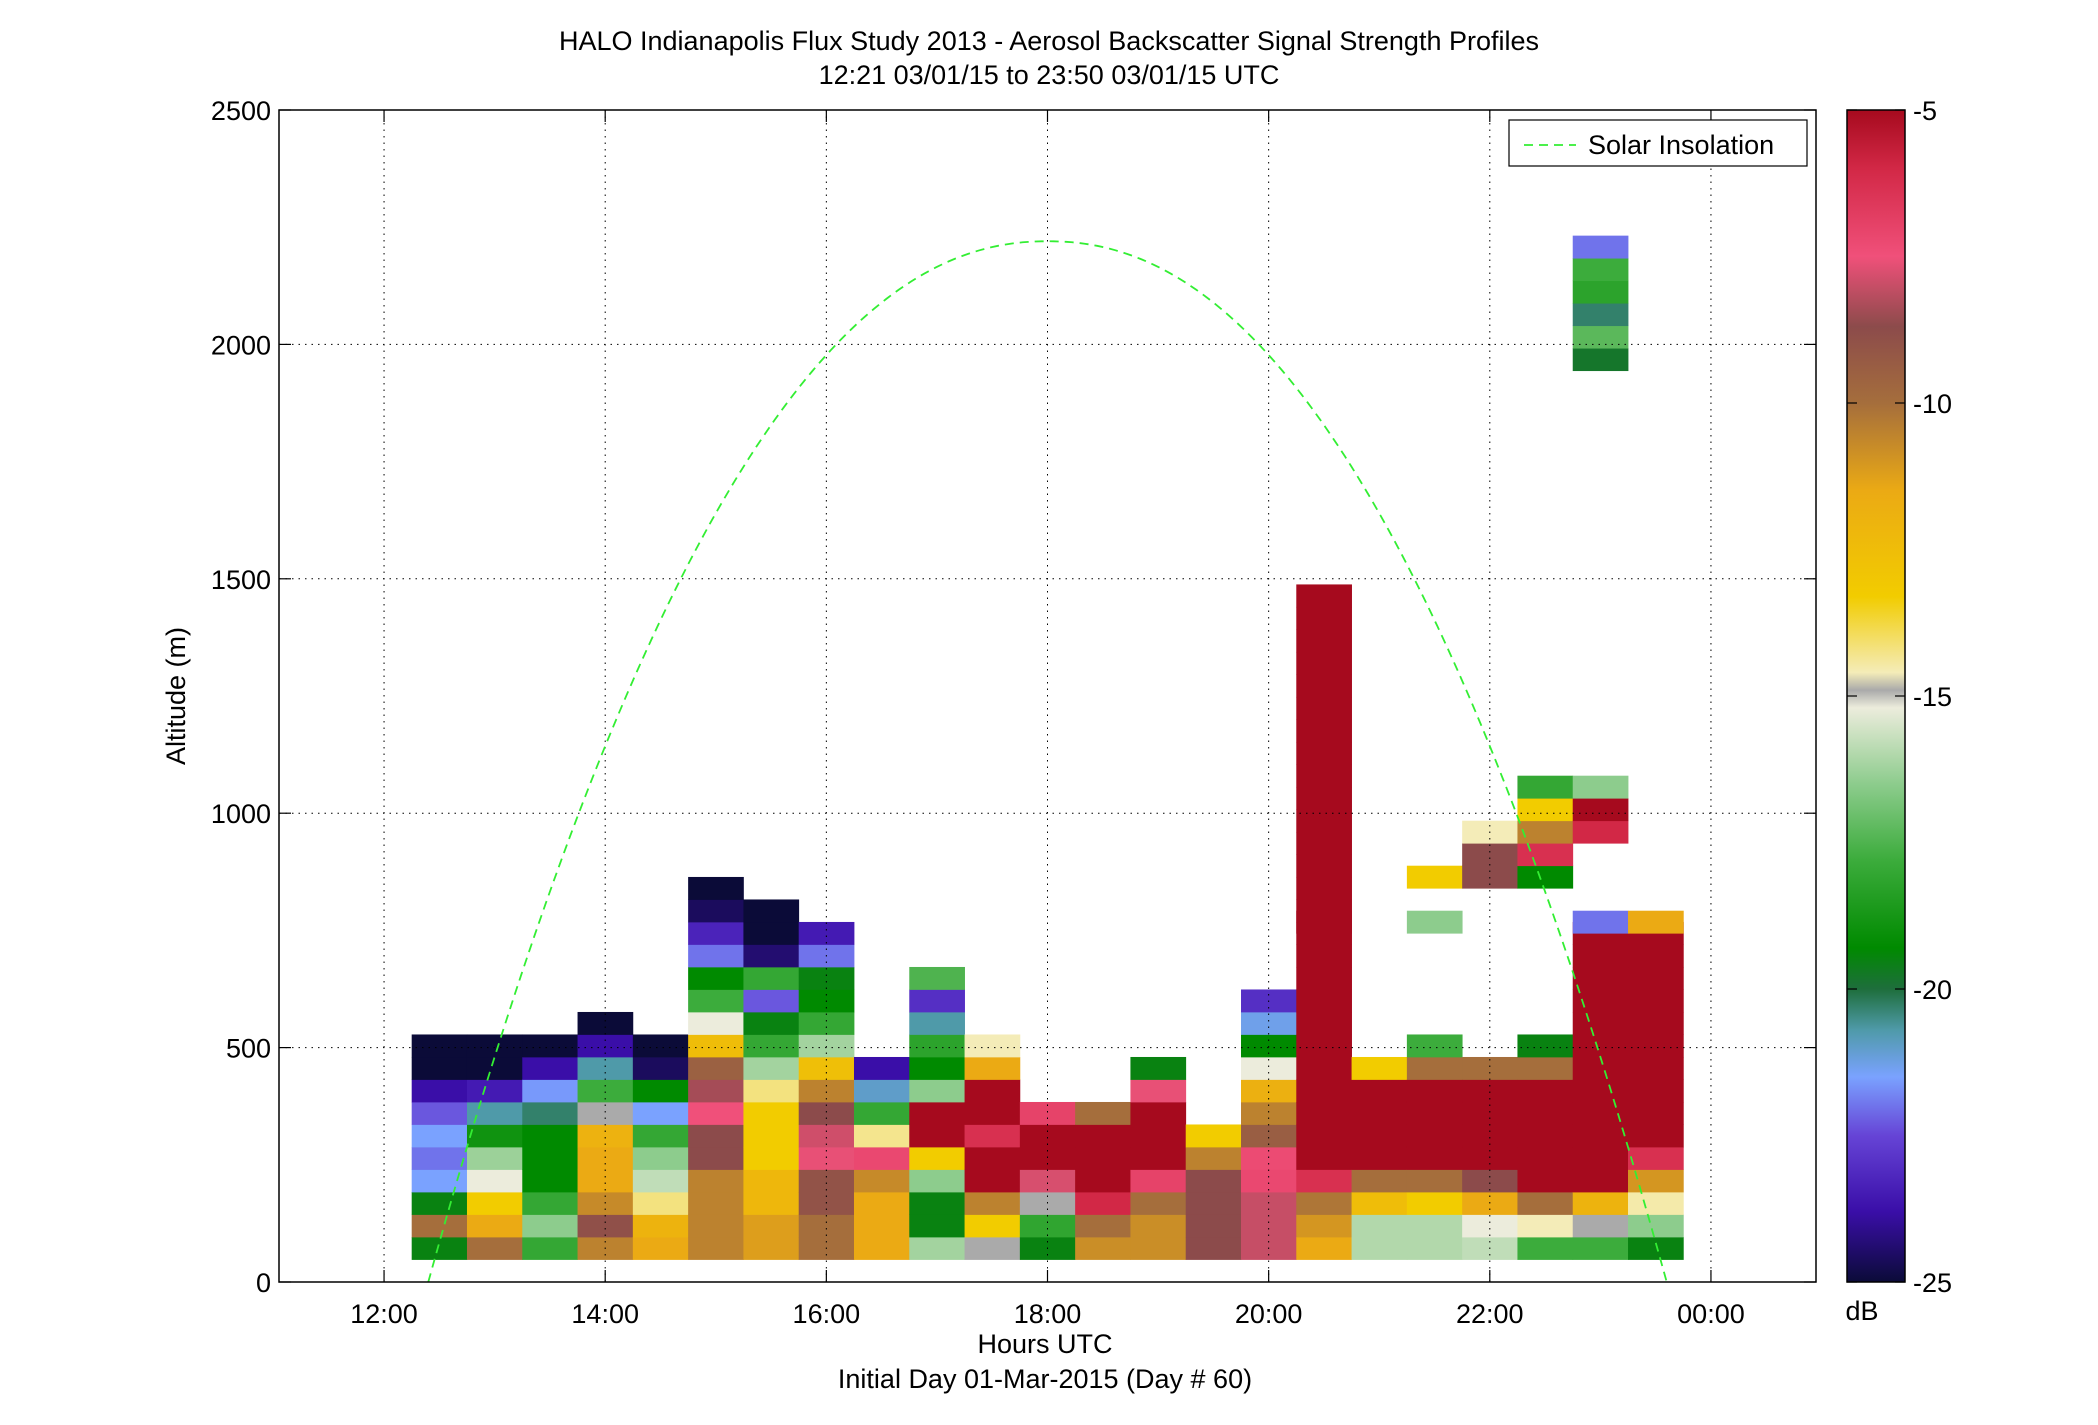 The width and height of the screenshot is (2098, 1425). I want to click on legend-solar-label: Solar Insolation, so click(1681, 145).